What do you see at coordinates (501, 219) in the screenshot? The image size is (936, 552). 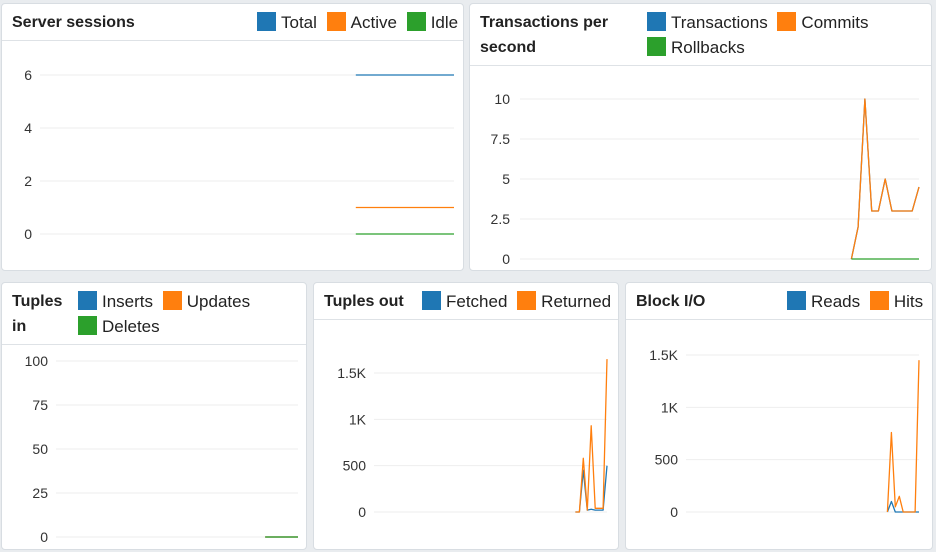 I see `y-tick-label: 2.5` at bounding box center [501, 219].